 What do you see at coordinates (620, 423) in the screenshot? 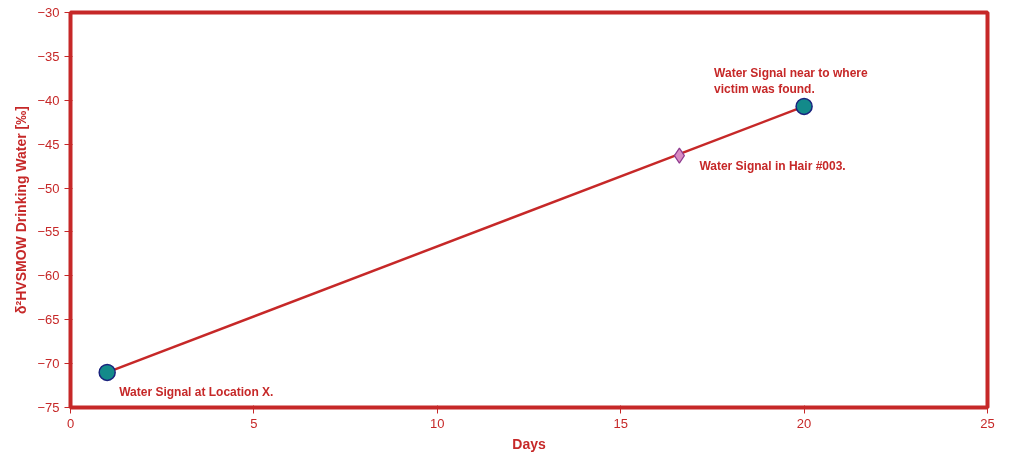
I see `x-tick-label: 15` at bounding box center [620, 423].